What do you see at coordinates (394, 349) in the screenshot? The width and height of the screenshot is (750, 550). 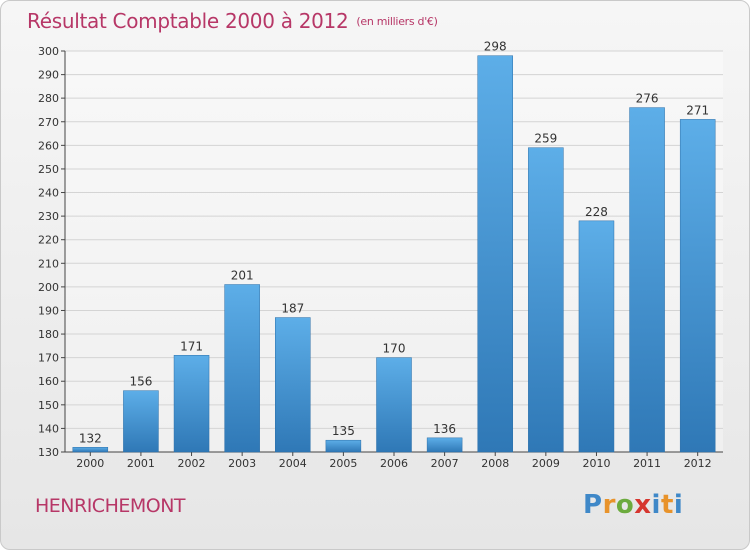 I see `data-label: 170` at bounding box center [394, 349].